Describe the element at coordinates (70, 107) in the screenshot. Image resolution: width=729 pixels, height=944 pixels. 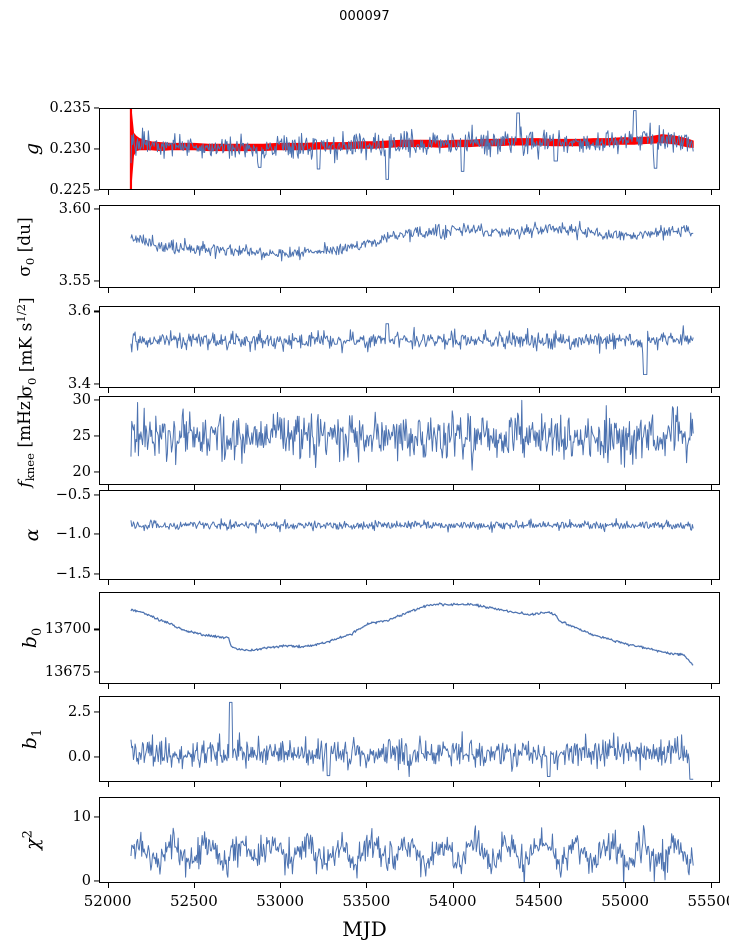
I see `y-tick-label: 0.235` at that location.